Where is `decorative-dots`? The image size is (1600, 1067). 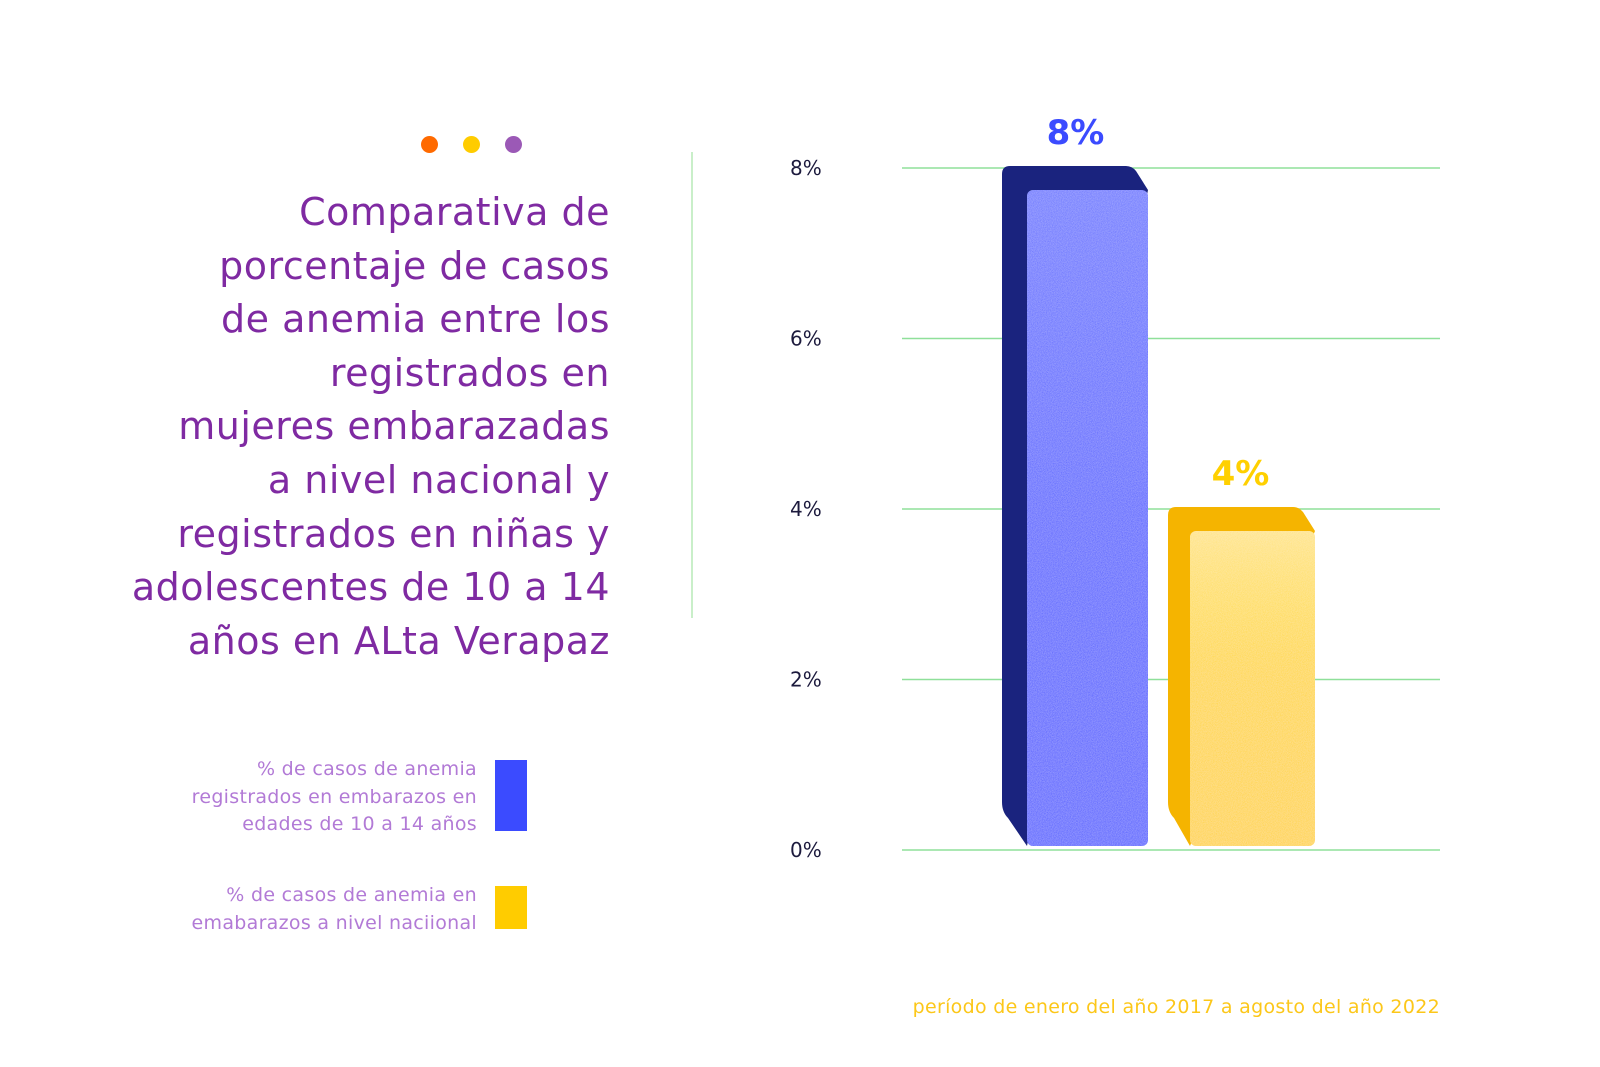 decorative-dots is located at coordinates (476, 146).